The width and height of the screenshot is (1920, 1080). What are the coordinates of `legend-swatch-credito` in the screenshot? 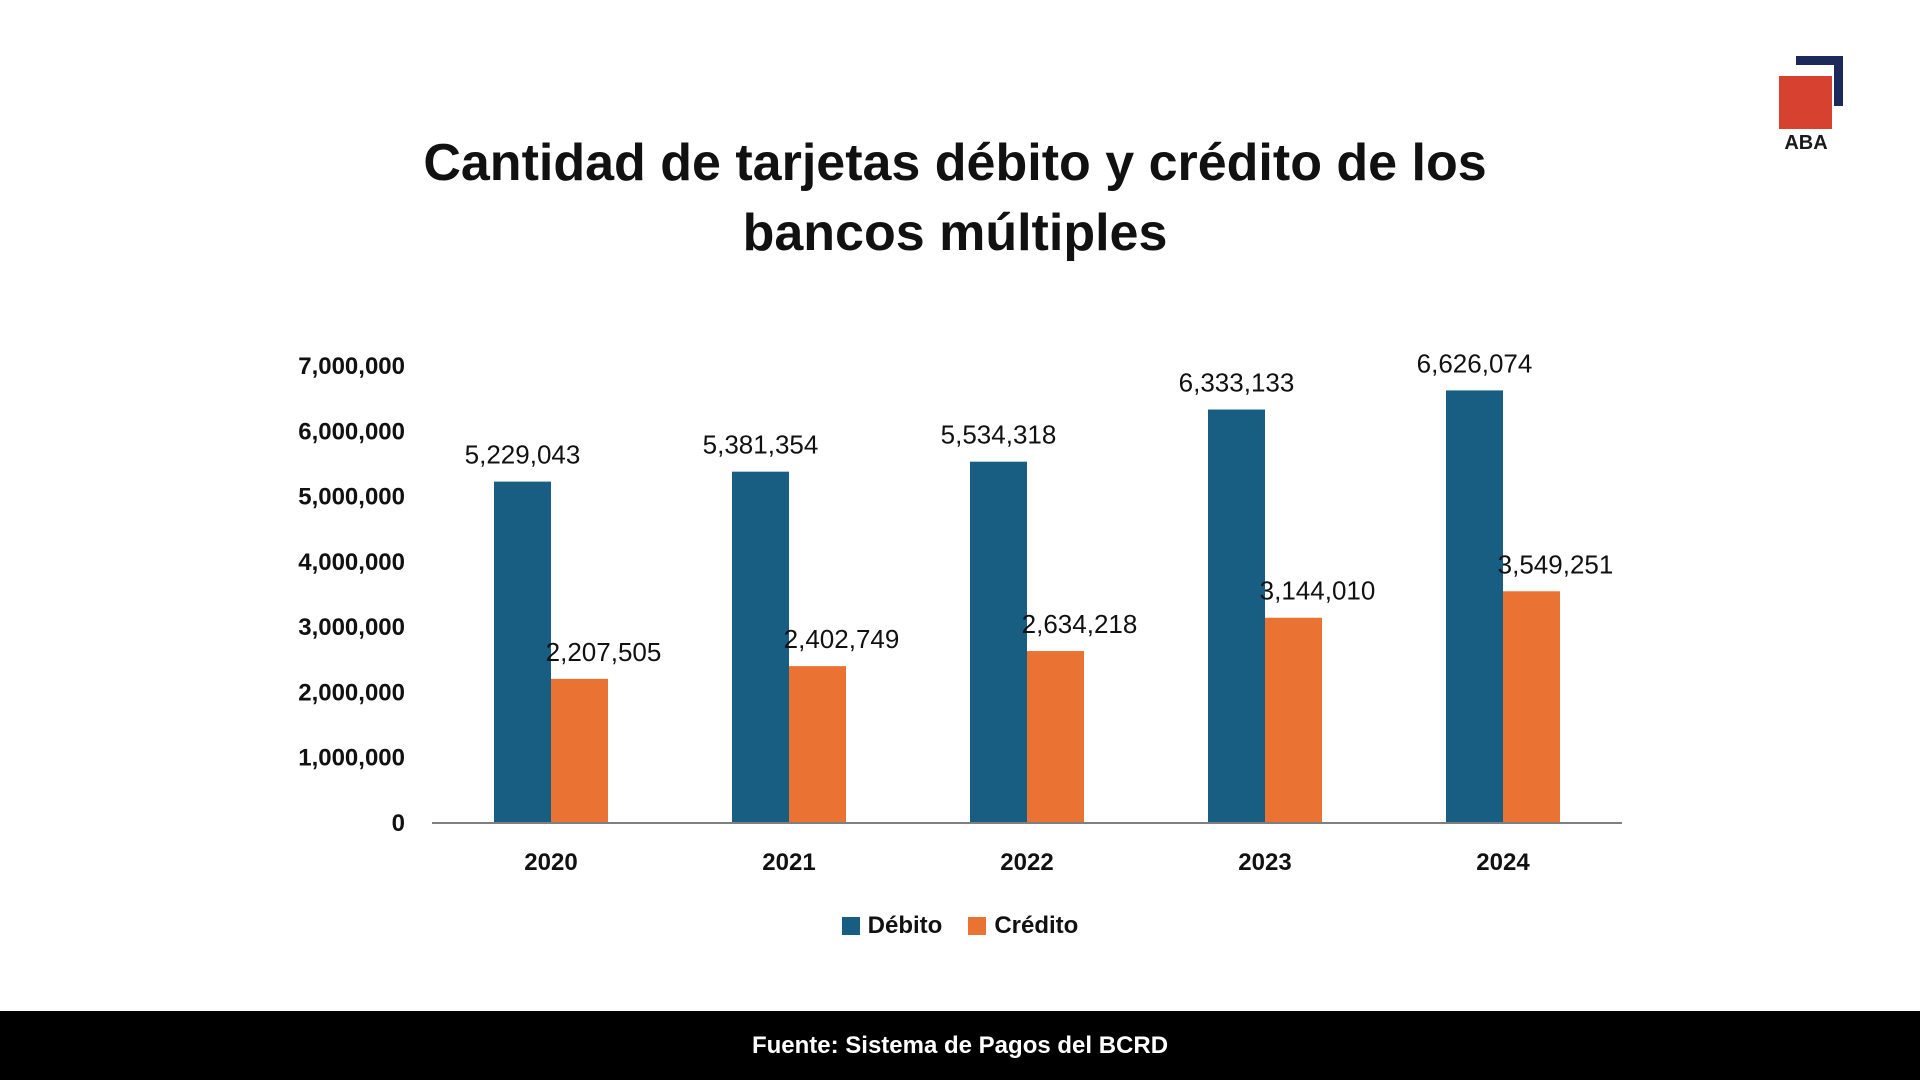 It's located at (977, 926).